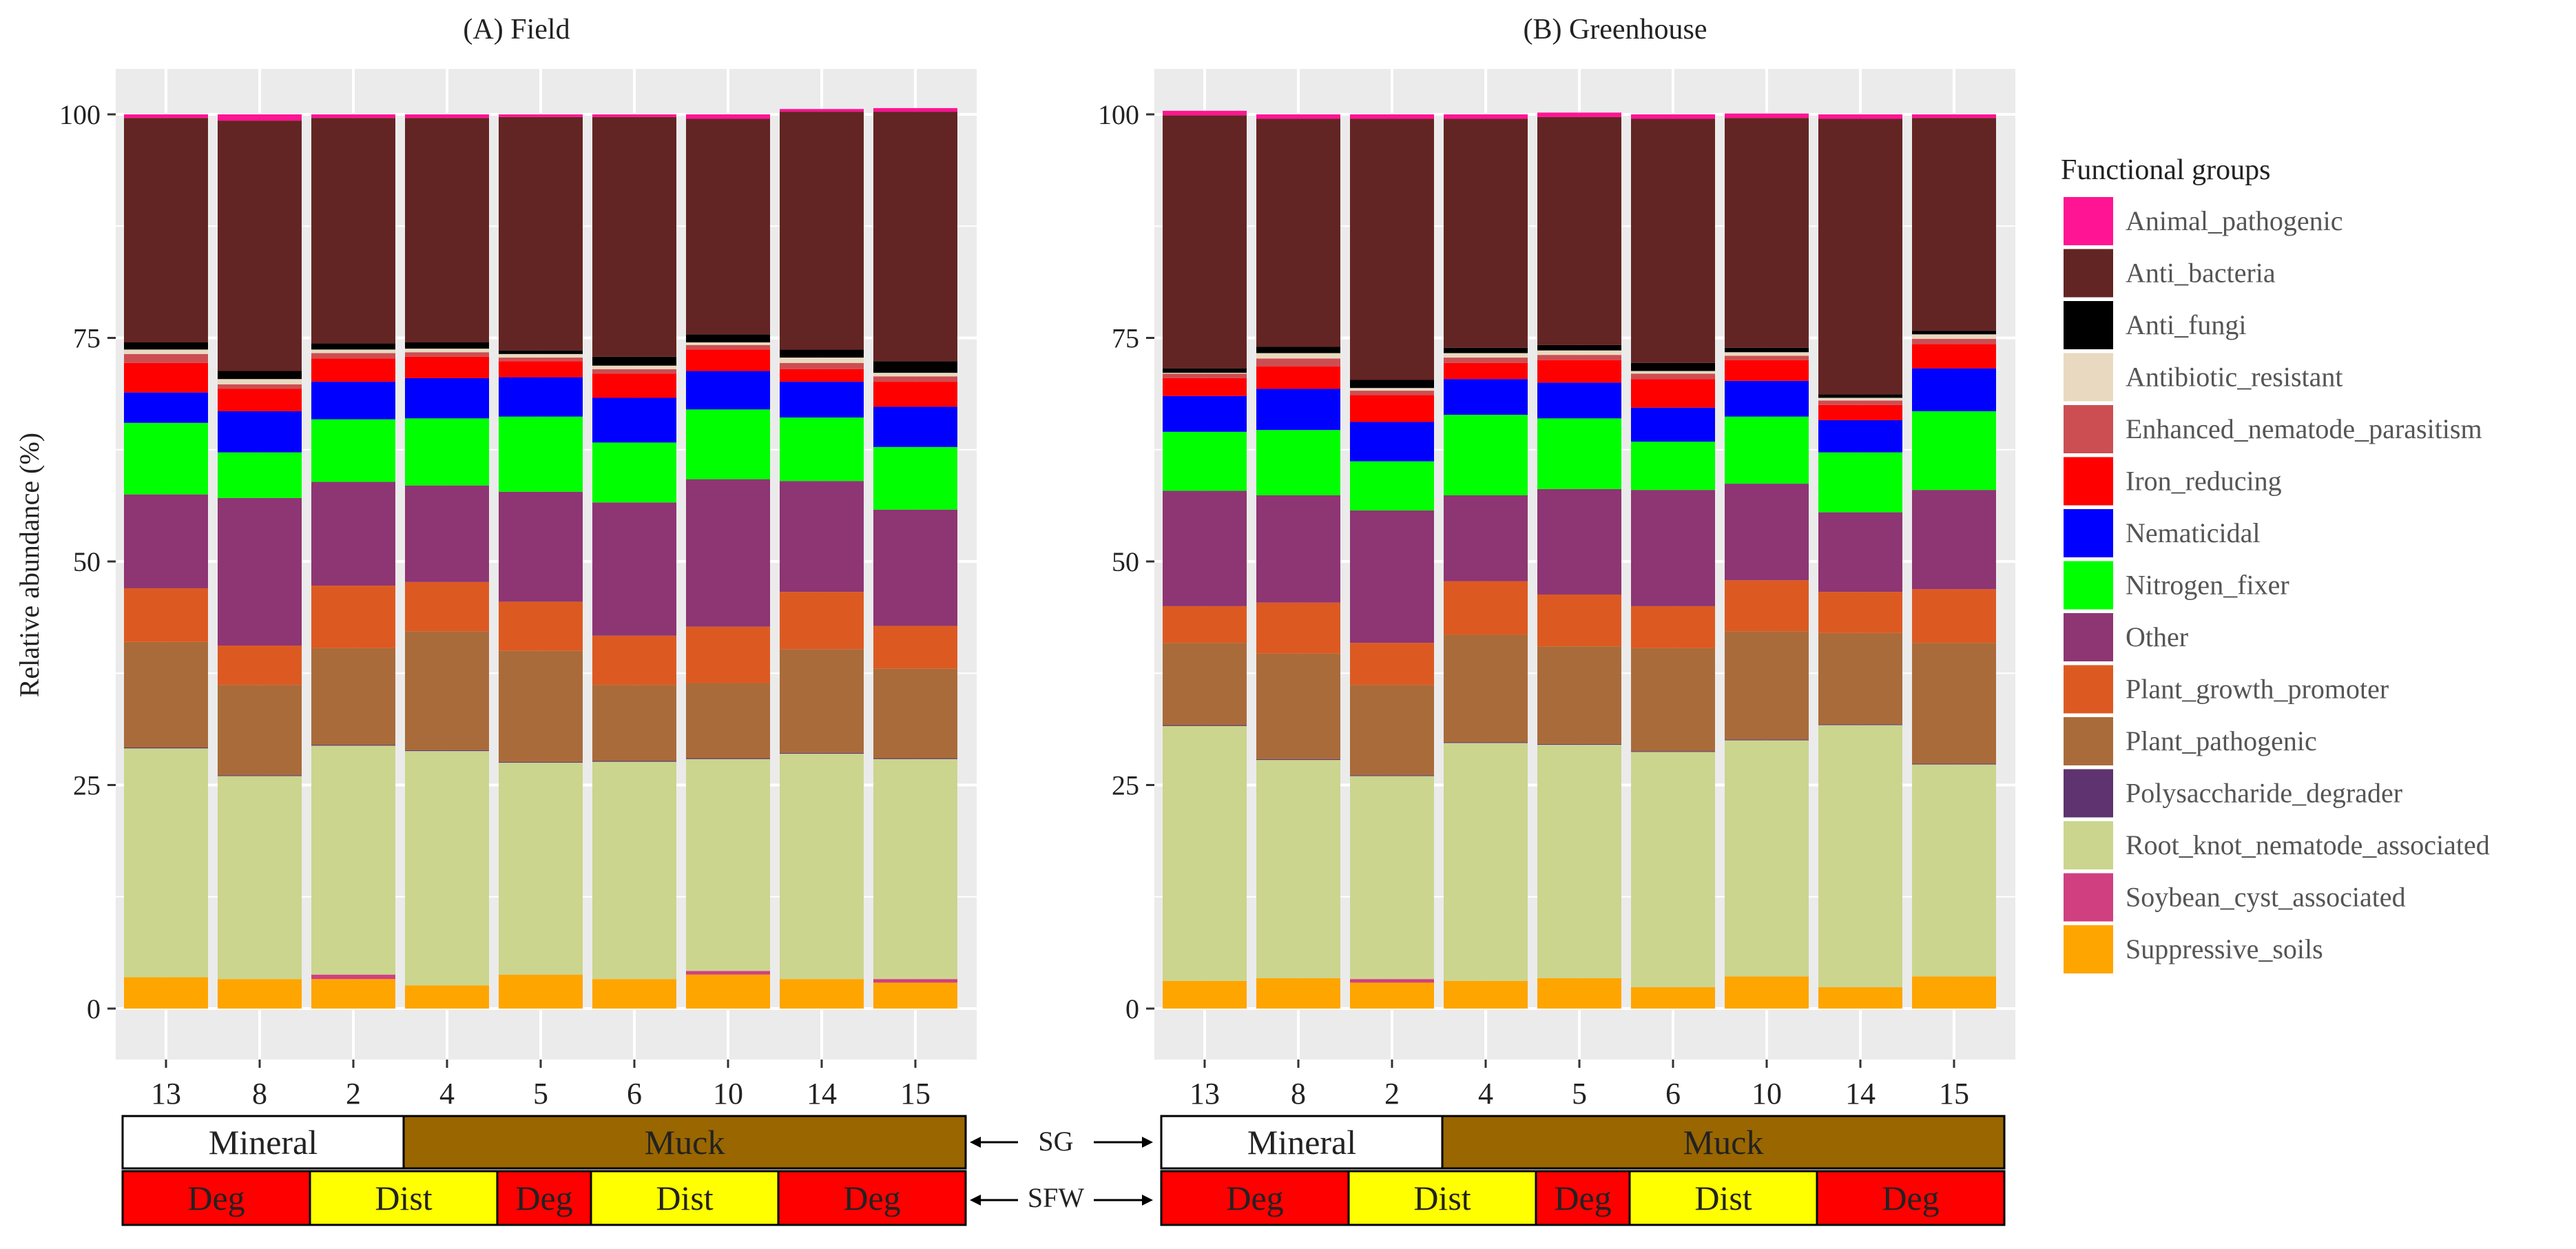  I want to click on chart-title: (B) Greenhouse, so click(1615, 30).